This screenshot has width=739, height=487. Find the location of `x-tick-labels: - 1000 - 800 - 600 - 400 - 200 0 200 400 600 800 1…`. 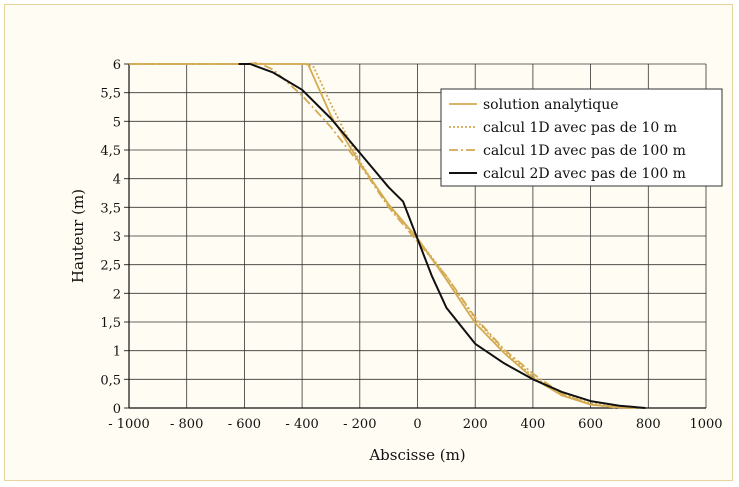

x-tick-labels: - 1000 - 800 - 600 - 400 - 200 0 200 400 600 800 1… is located at coordinates (415, 424).